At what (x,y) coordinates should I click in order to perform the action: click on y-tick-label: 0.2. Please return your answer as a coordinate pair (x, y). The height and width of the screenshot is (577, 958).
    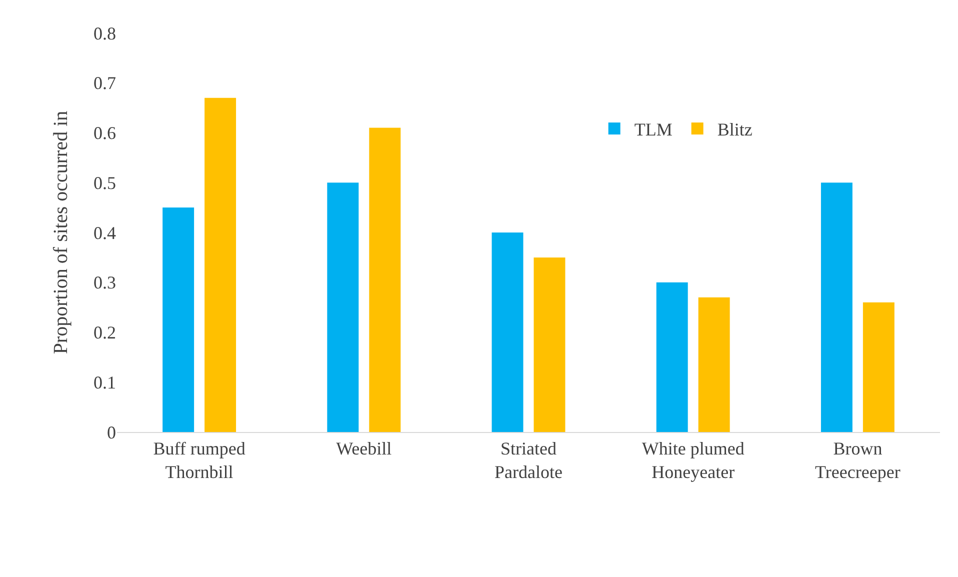
    Looking at the image, I should click on (105, 332).